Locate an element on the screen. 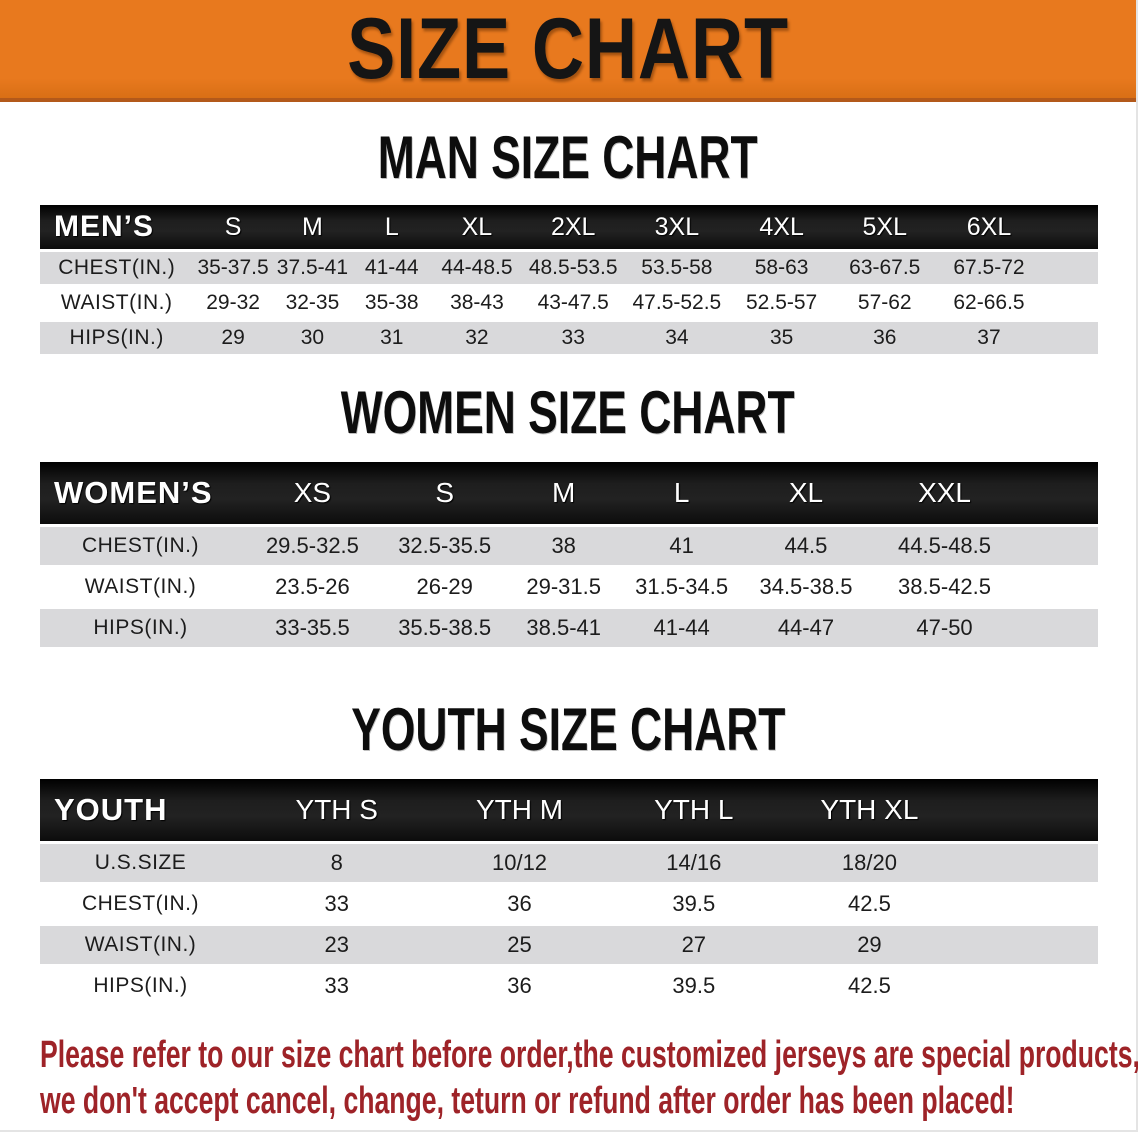 This screenshot has height=1132, width=1138. value-cell: 44-48.5 is located at coordinates (477, 268).